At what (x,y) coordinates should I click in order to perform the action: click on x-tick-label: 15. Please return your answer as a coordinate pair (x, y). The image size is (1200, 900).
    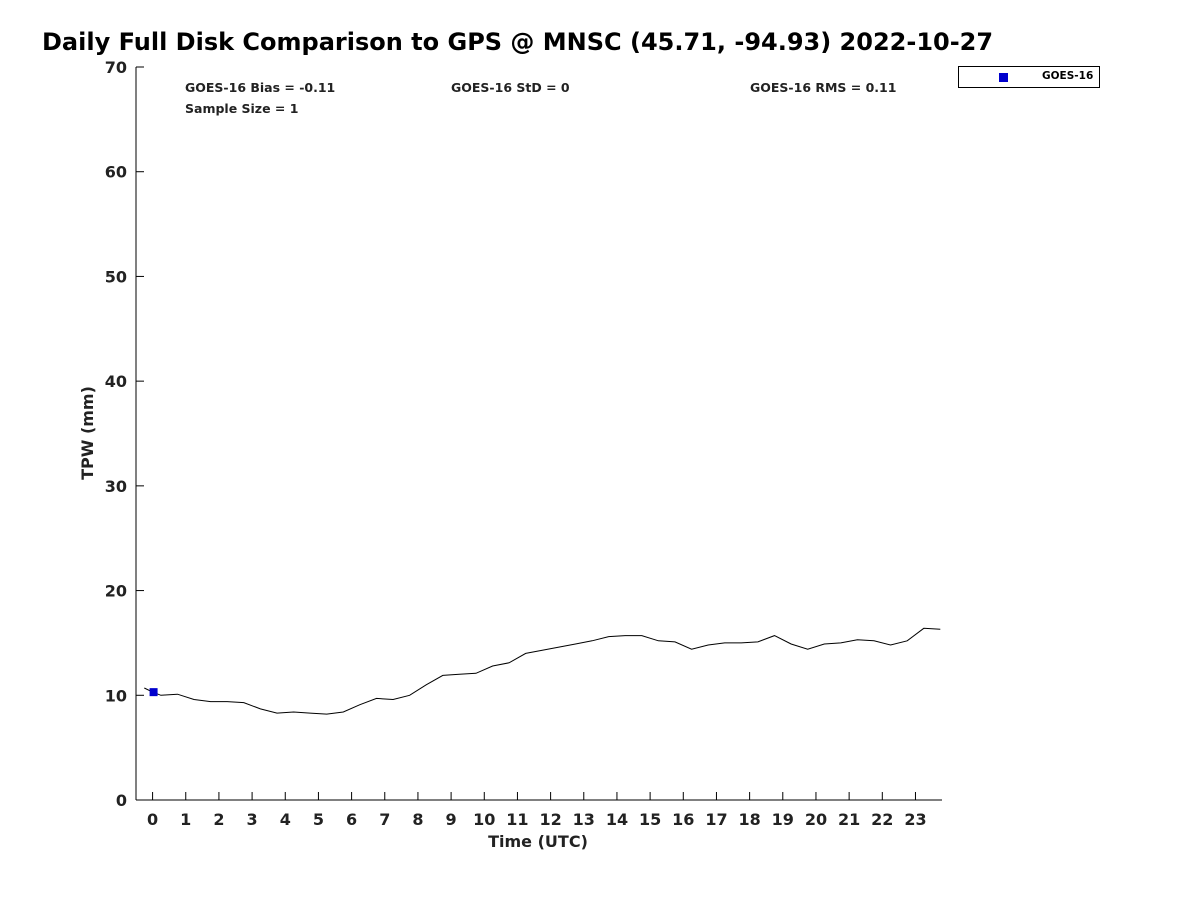
    Looking at the image, I should click on (650, 819).